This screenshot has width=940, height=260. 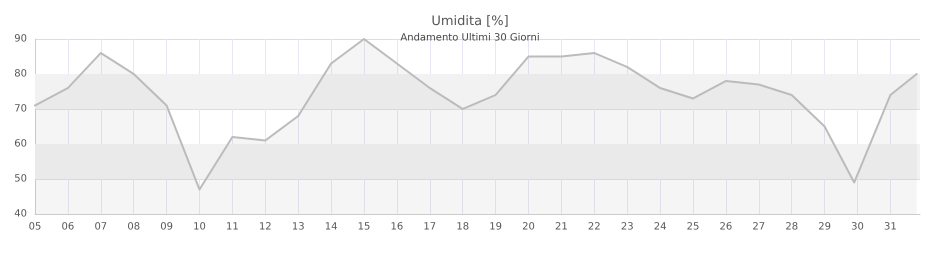 What do you see at coordinates (429, 227) in the screenshot?
I see `x-tick-label: 17` at bounding box center [429, 227].